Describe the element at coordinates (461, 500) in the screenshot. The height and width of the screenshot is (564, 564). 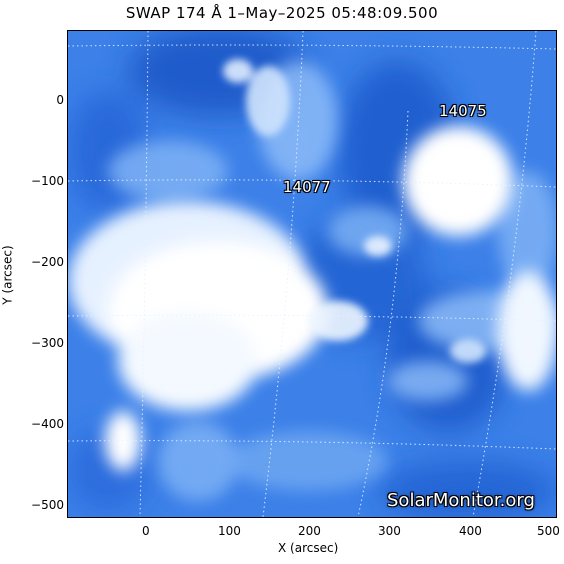
I see `watermark: SolarMonitor.org` at that location.